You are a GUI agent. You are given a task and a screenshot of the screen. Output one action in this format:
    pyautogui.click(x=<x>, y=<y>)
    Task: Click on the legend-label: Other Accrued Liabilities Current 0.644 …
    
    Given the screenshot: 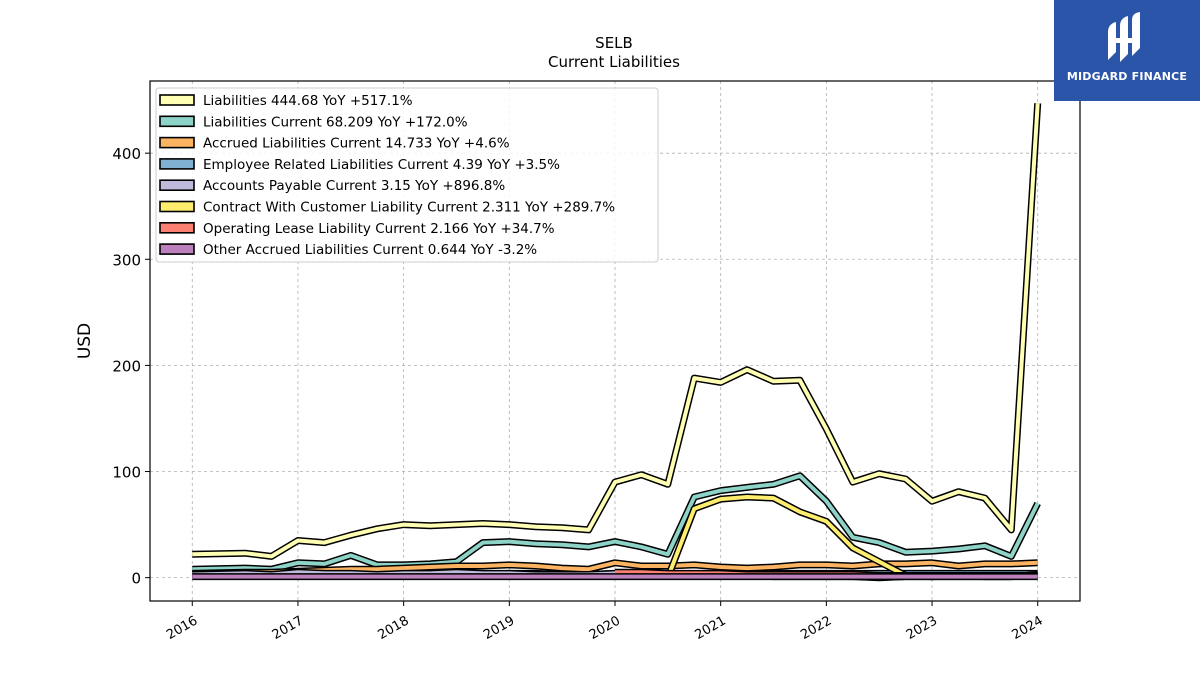 What is the action you would take?
    pyautogui.click(x=370, y=250)
    